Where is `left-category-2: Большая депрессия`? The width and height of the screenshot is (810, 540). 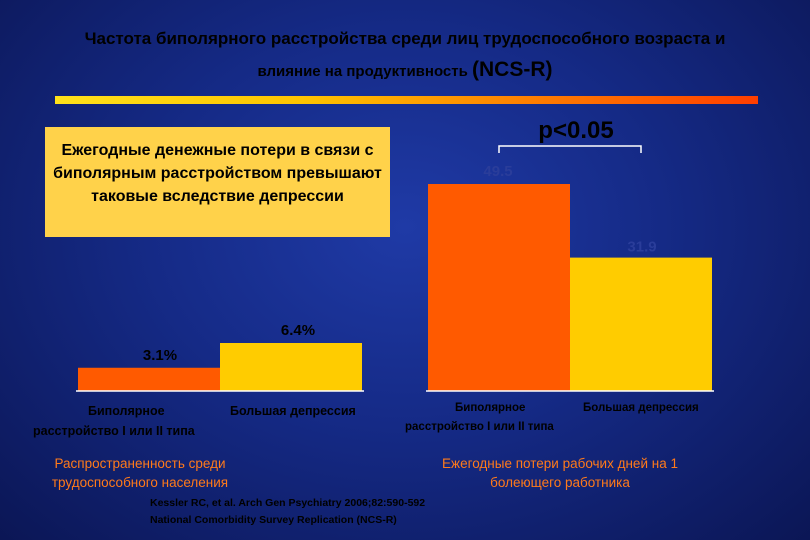 left-category-2: Большая депрессия is located at coordinates (293, 411).